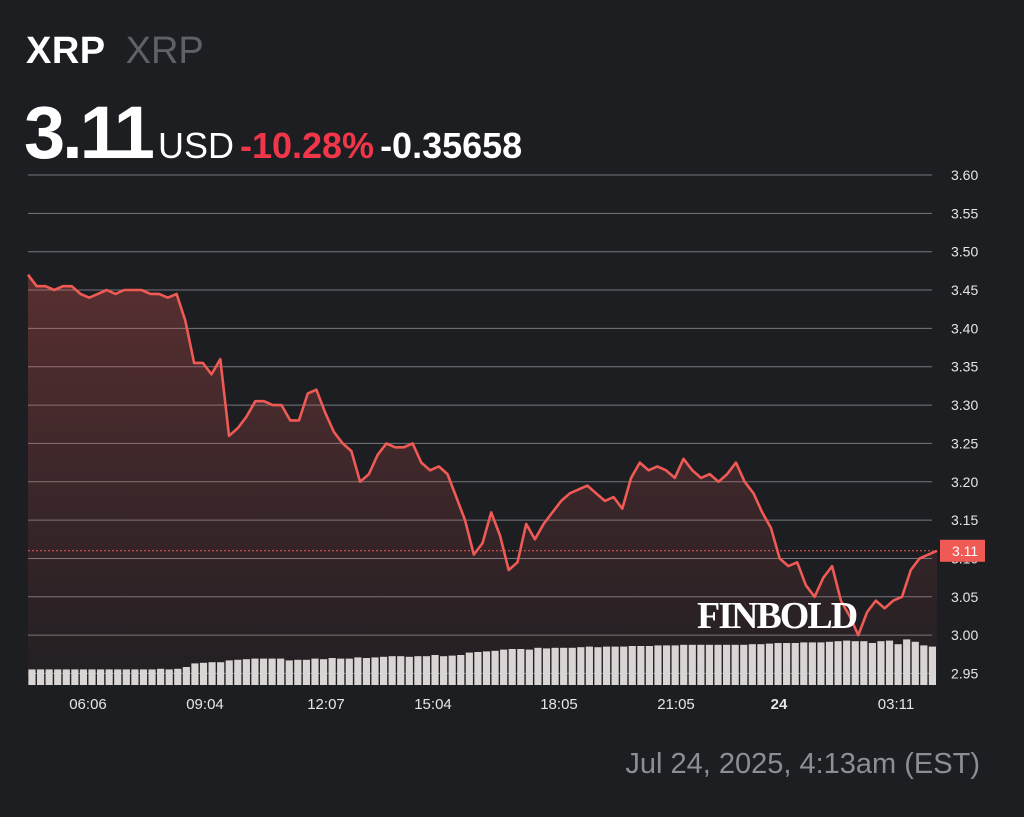 Image resolution: width=1024 pixels, height=817 pixels. I want to click on y-tick-label: 3.25, so click(964, 443).